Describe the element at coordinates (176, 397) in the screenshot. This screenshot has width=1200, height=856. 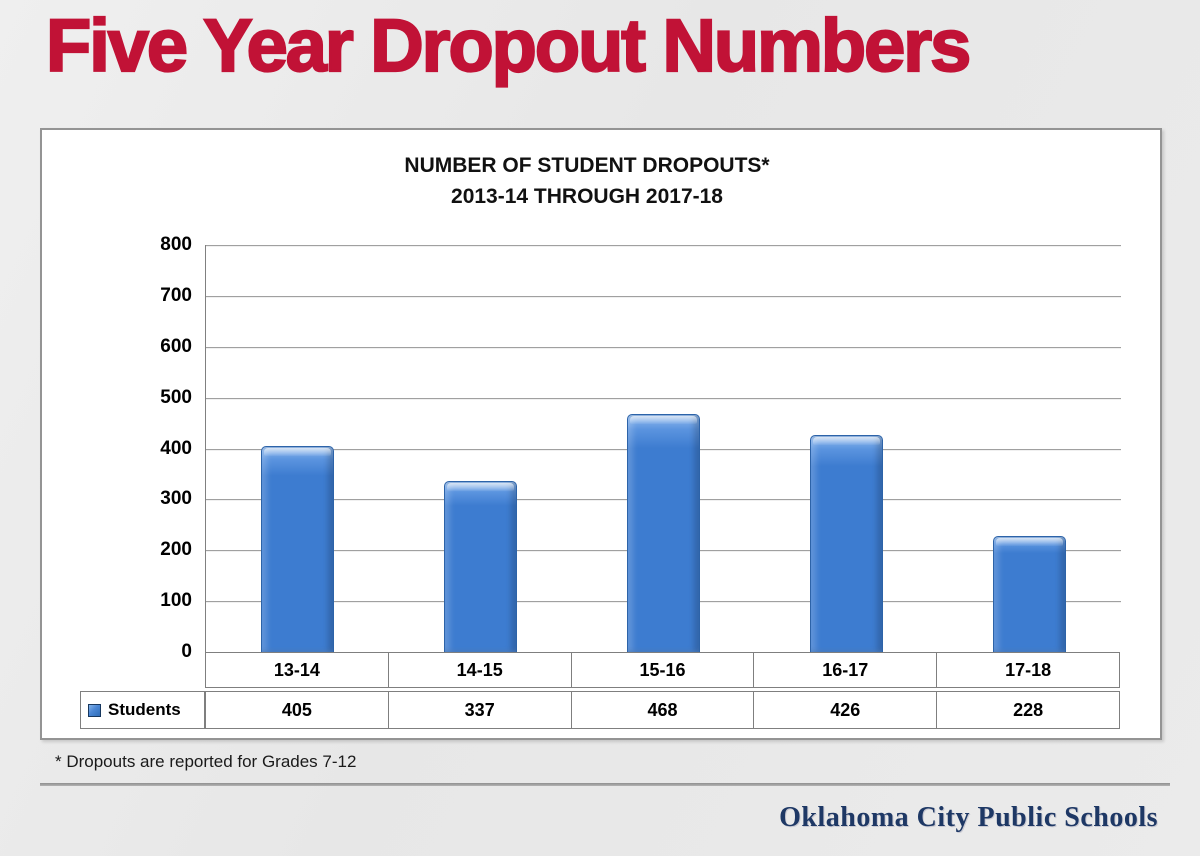
I see `y-axis-tick-label: 500` at that location.